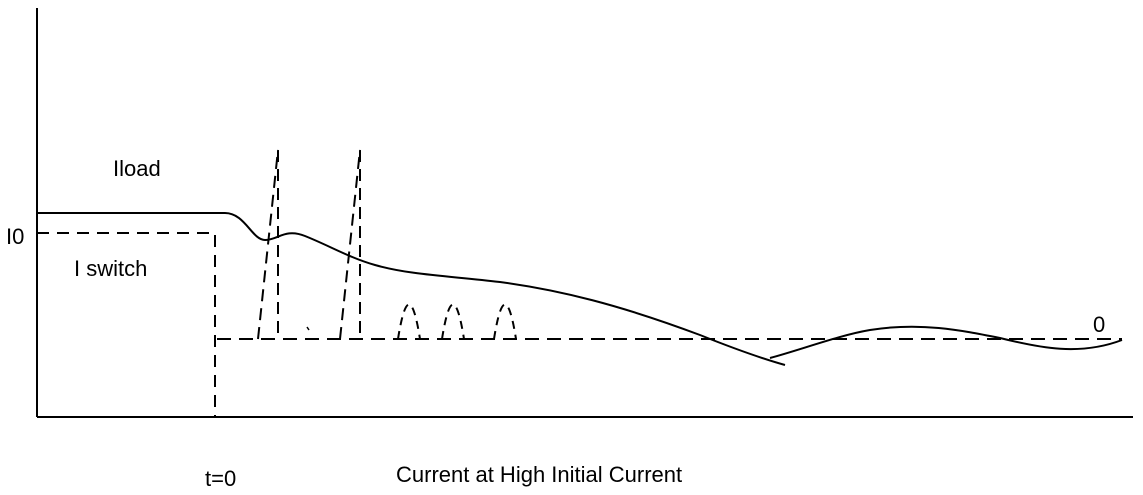  I want to click on time-zero-label: t=0, so click(221, 478).